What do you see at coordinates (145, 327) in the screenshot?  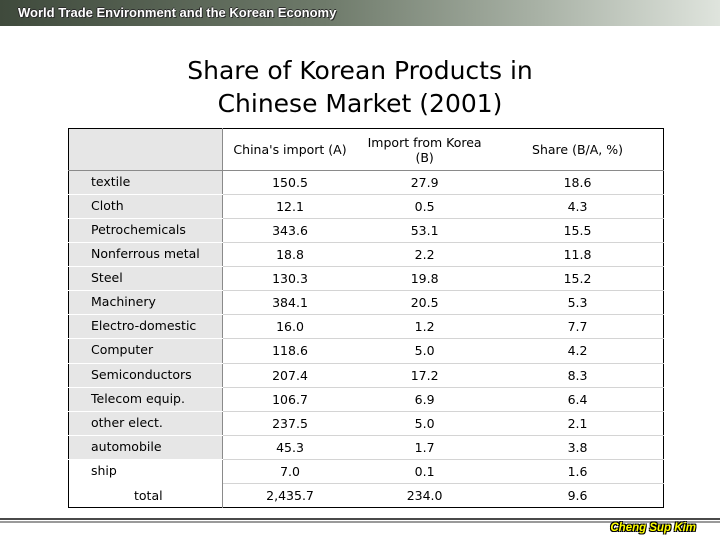 I see `row-label: Electro-domestic` at bounding box center [145, 327].